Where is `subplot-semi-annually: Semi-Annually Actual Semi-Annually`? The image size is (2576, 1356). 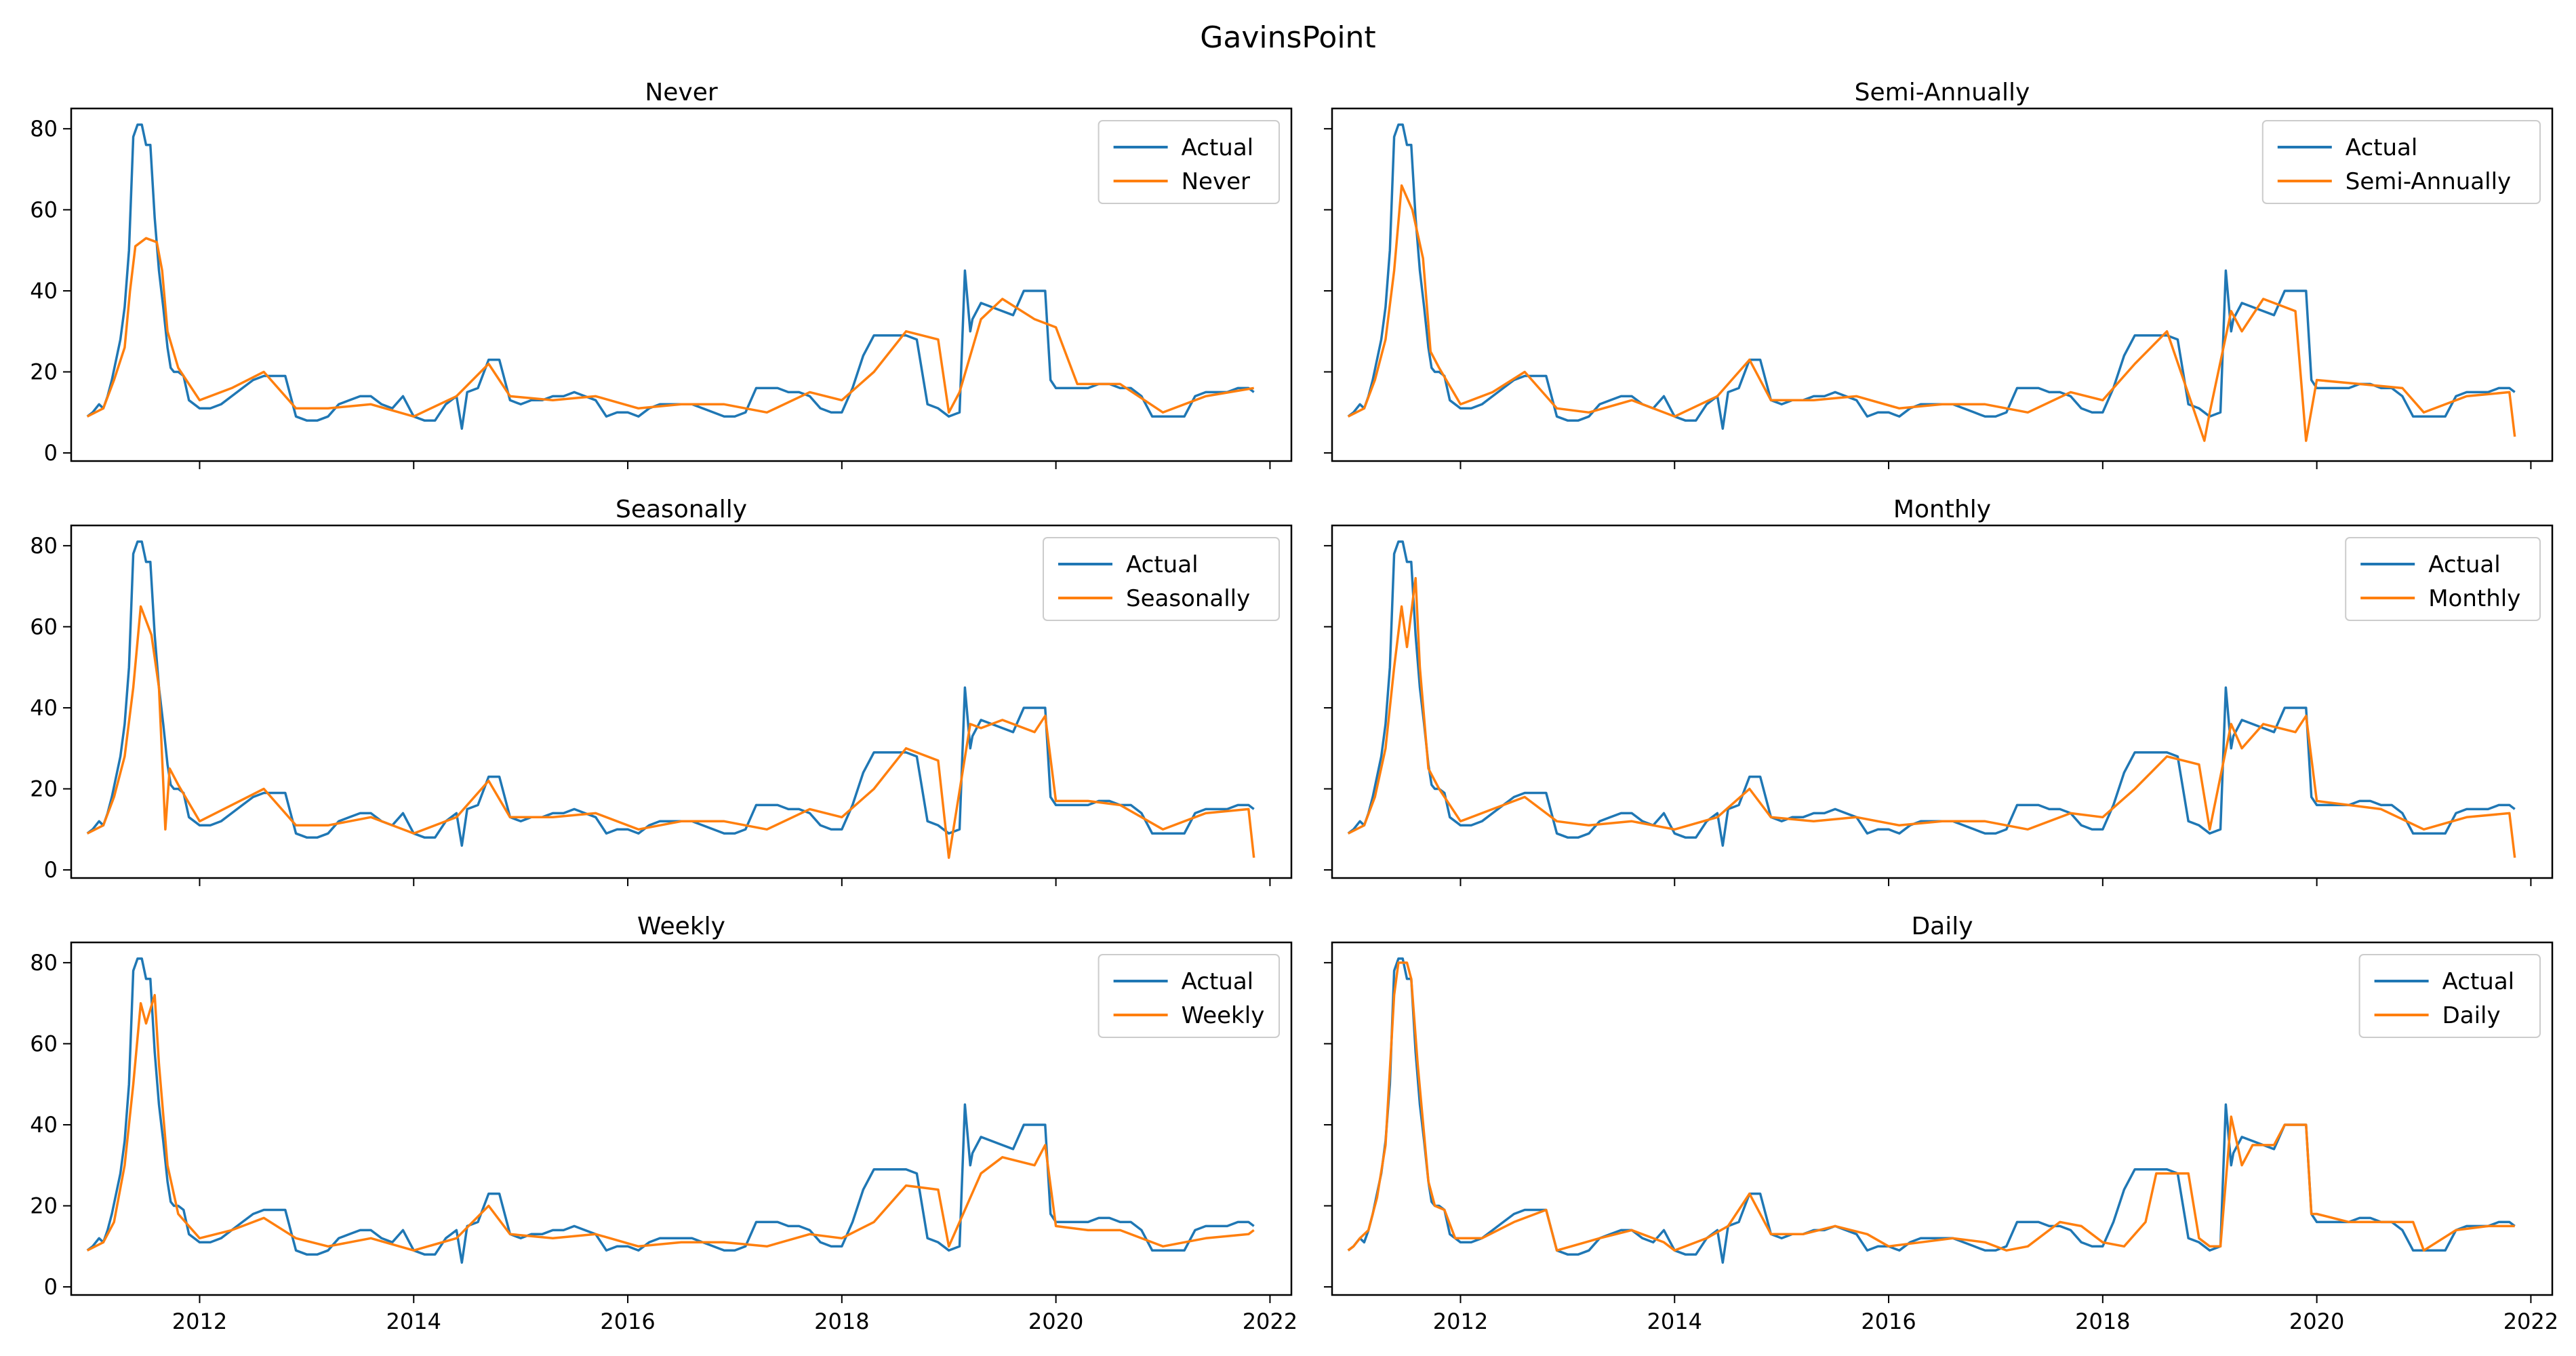
subplot-semi-annually: Semi-Annually Actual Semi-Annually is located at coordinates (1939, 274).